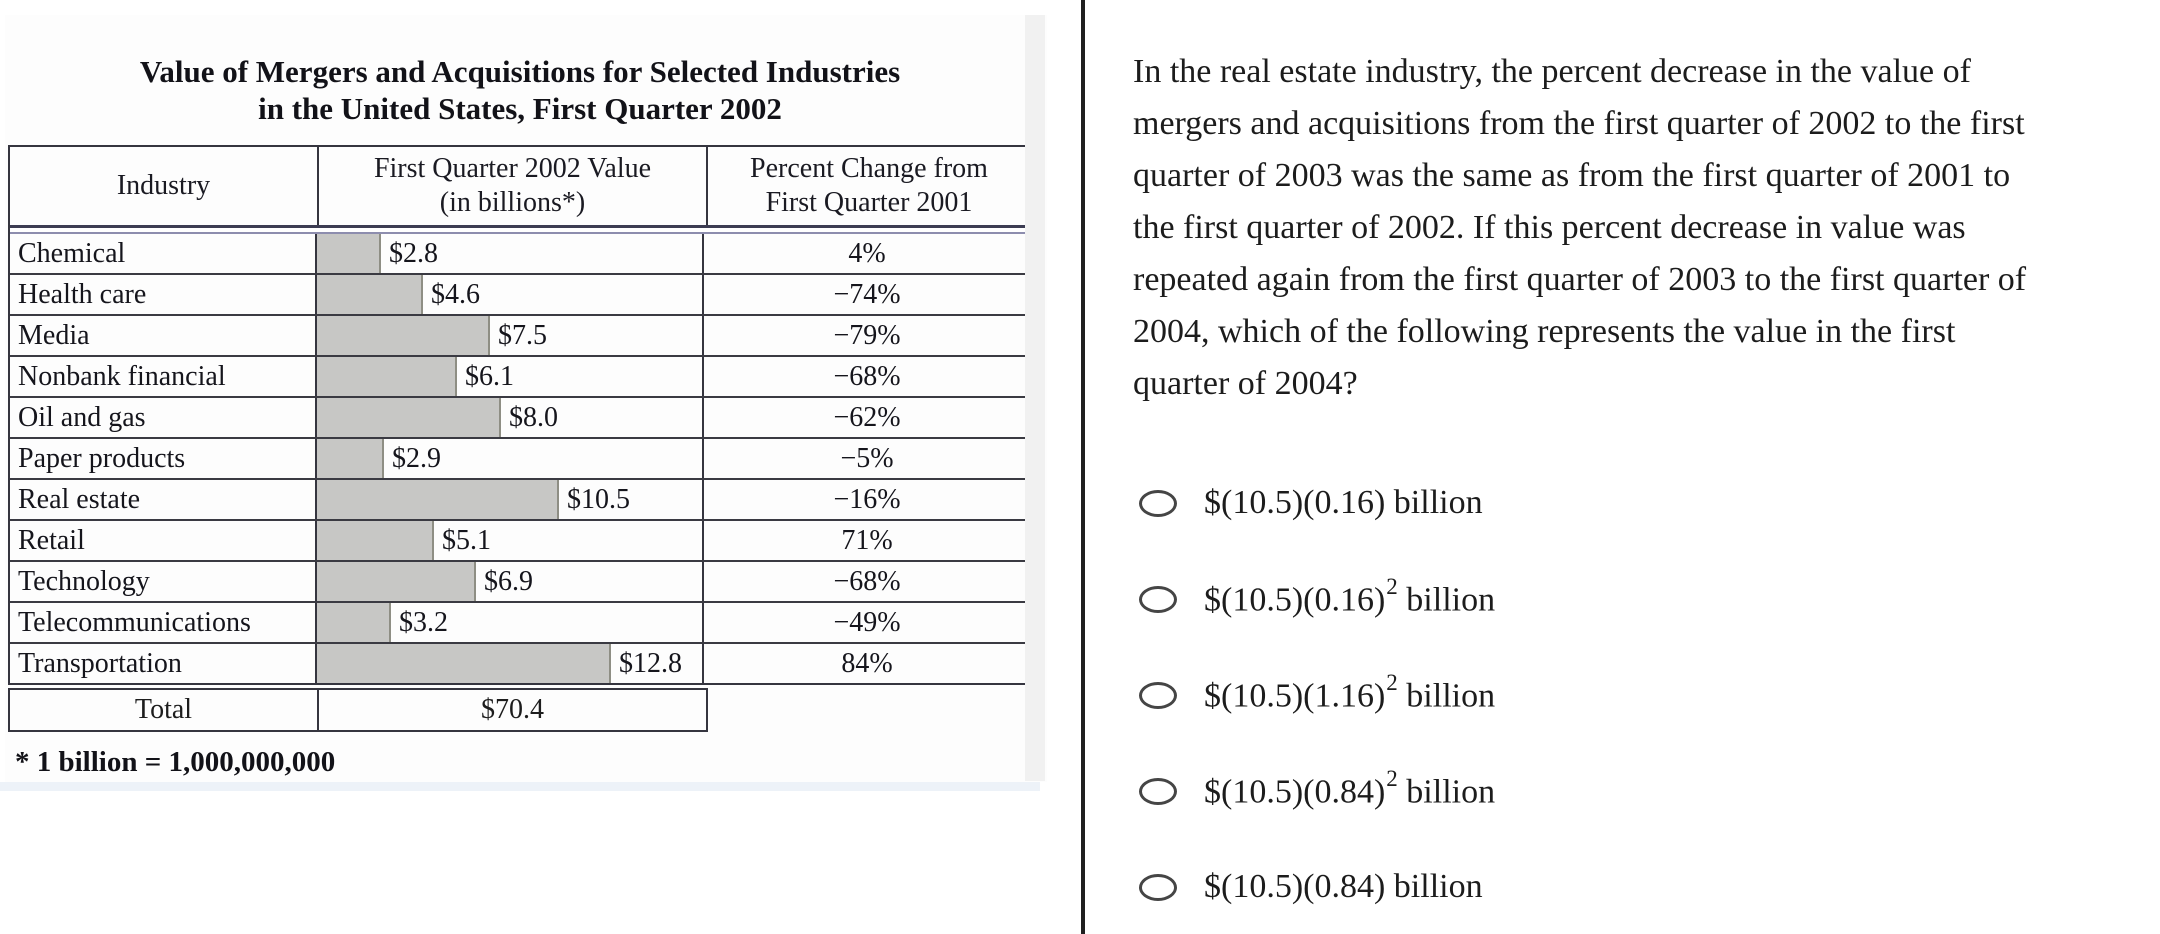 The width and height of the screenshot is (2160, 934). Describe the element at coordinates (510, 294) in the screenshot. I see `value-cell: $4.6` at that location.